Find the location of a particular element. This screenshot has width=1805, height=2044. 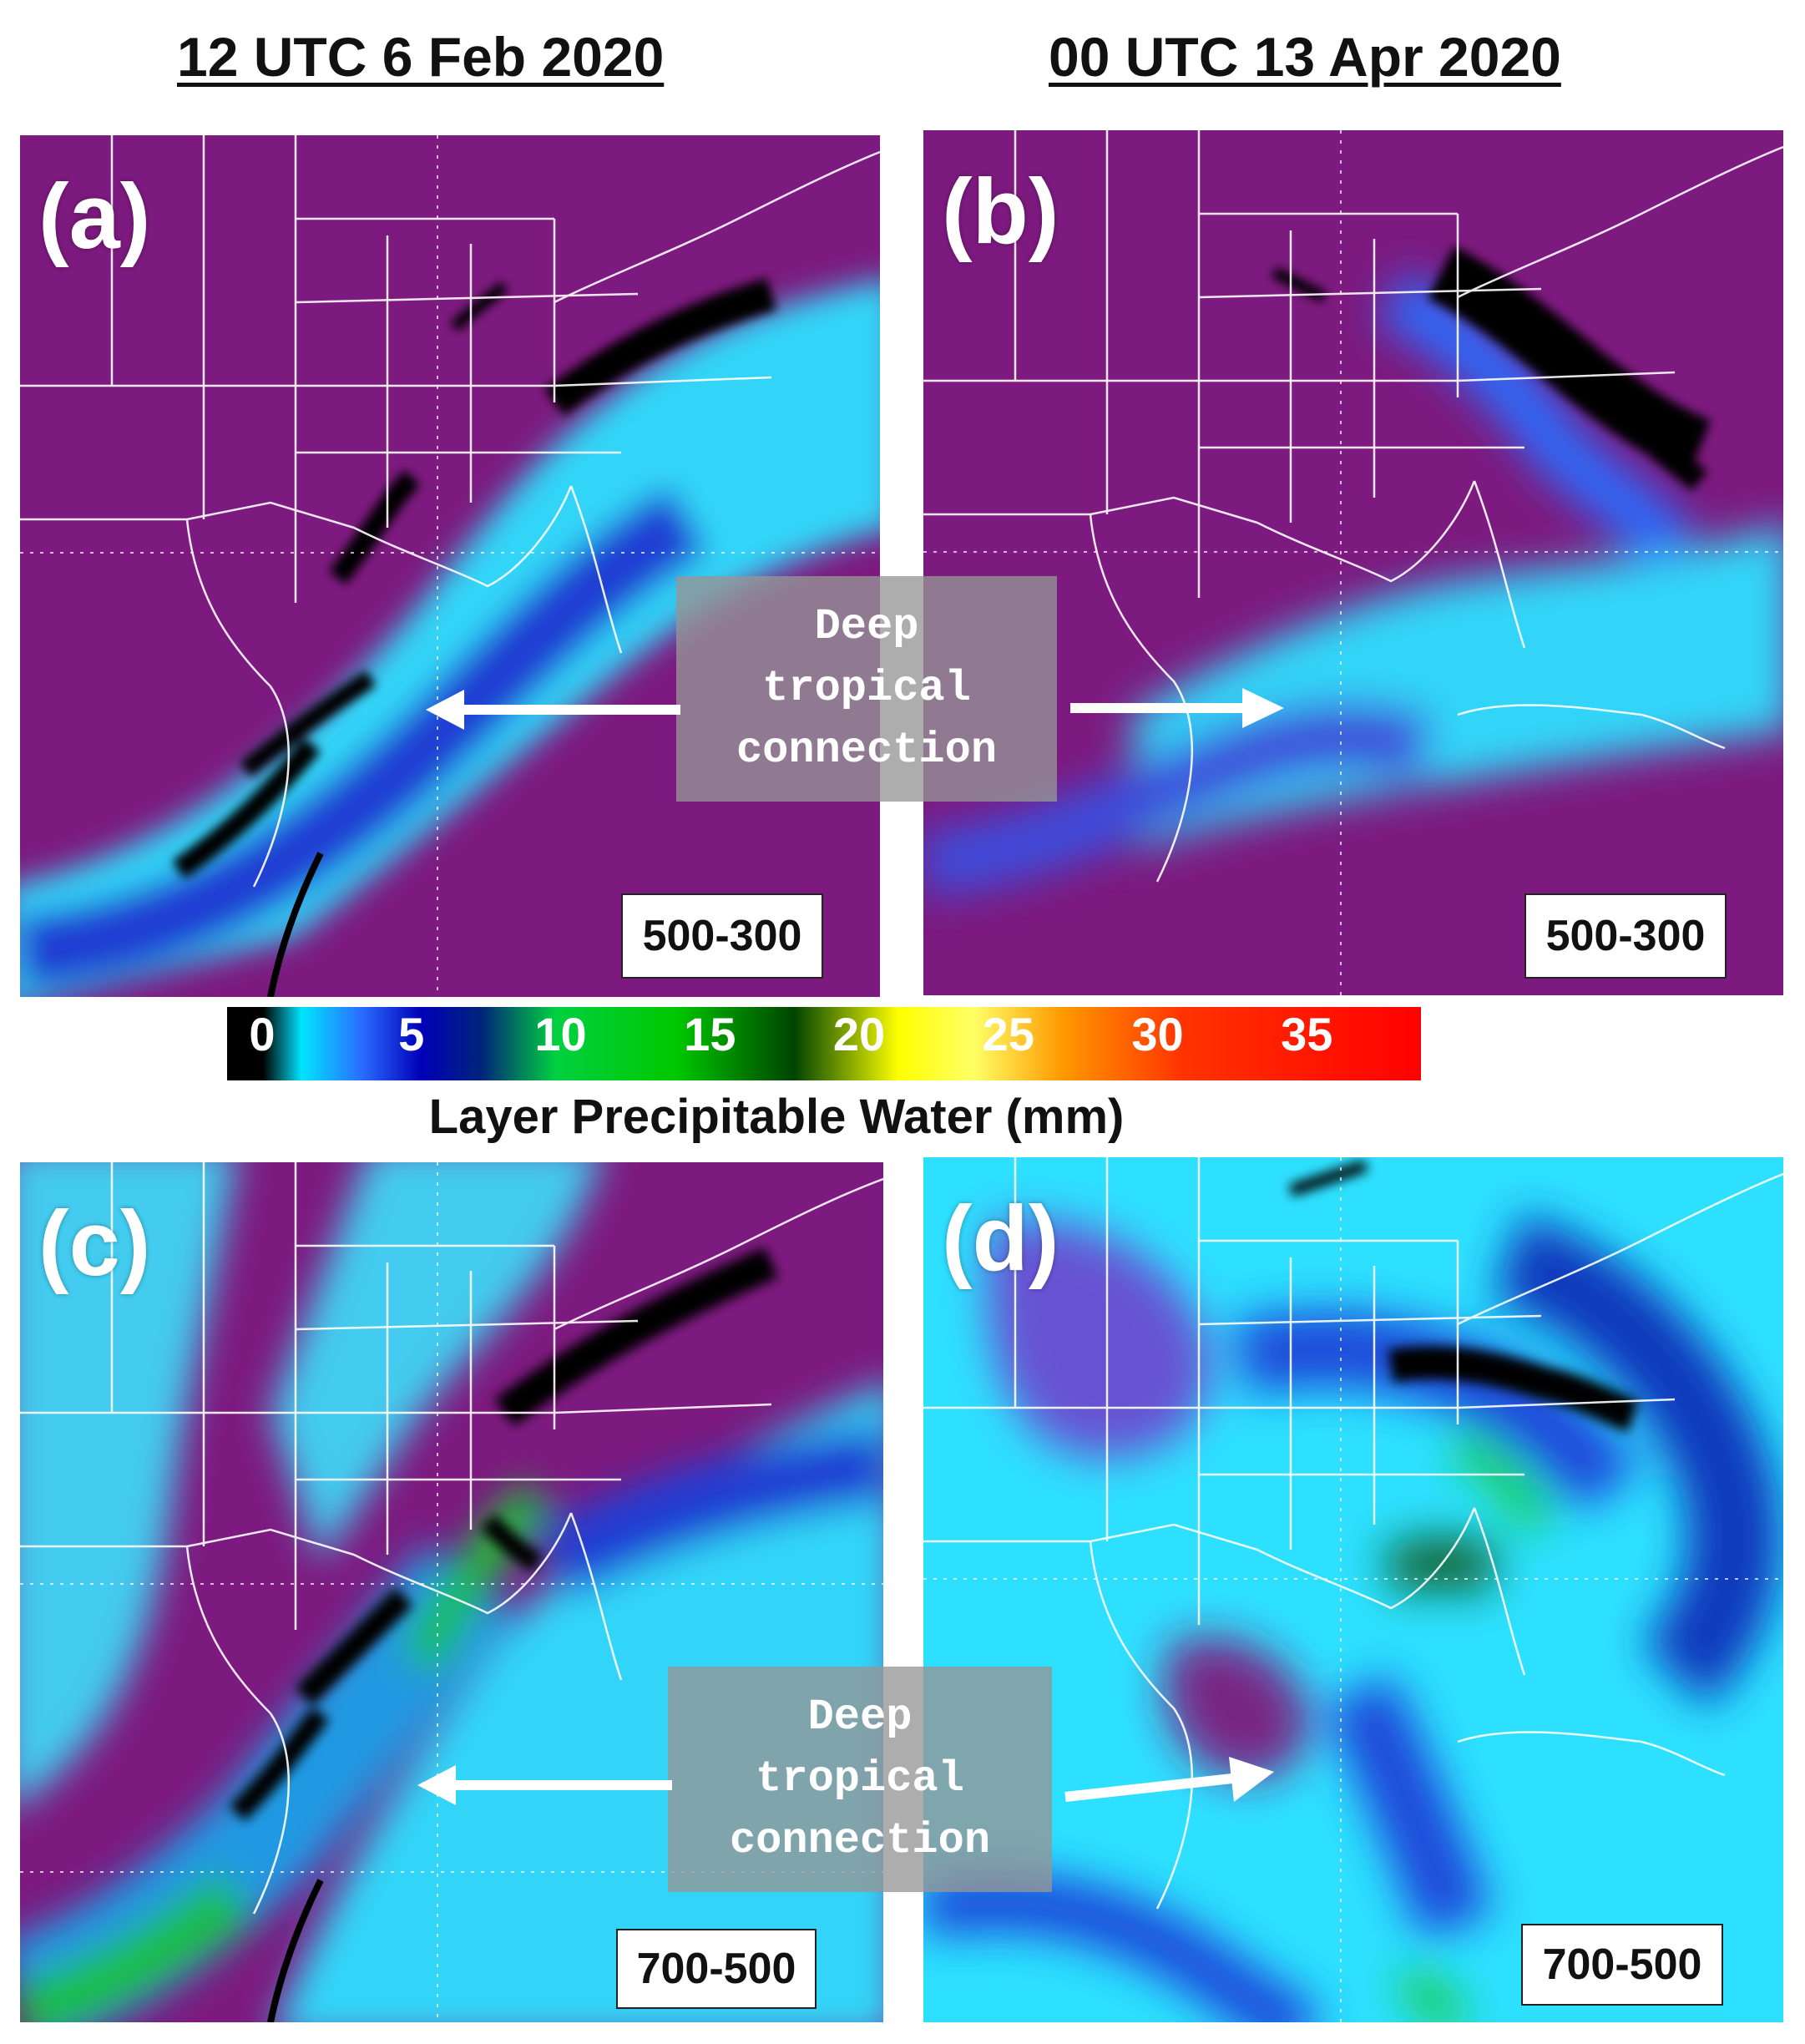

callout-bottom-line-1: Deep is located at coordinates (860, 1717).